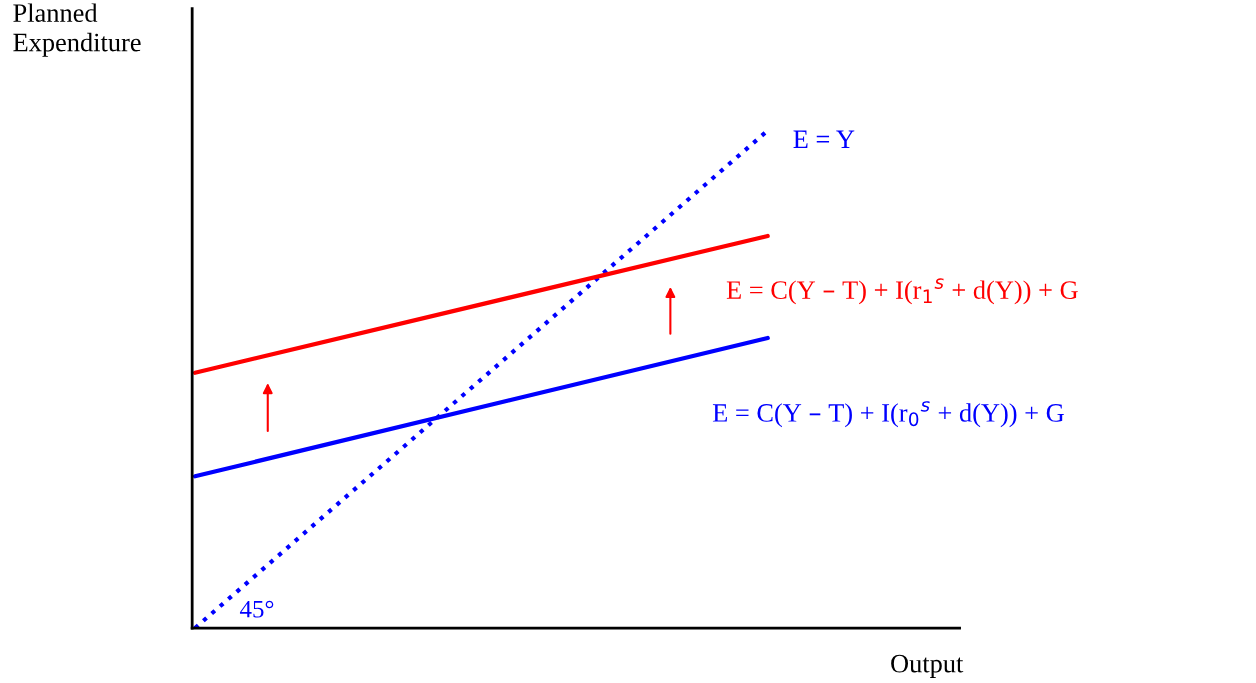  What do you see at coordinates (824, 139) in the screenshot?
I see `series-label: E = Y` at bounding box center [824, 139].